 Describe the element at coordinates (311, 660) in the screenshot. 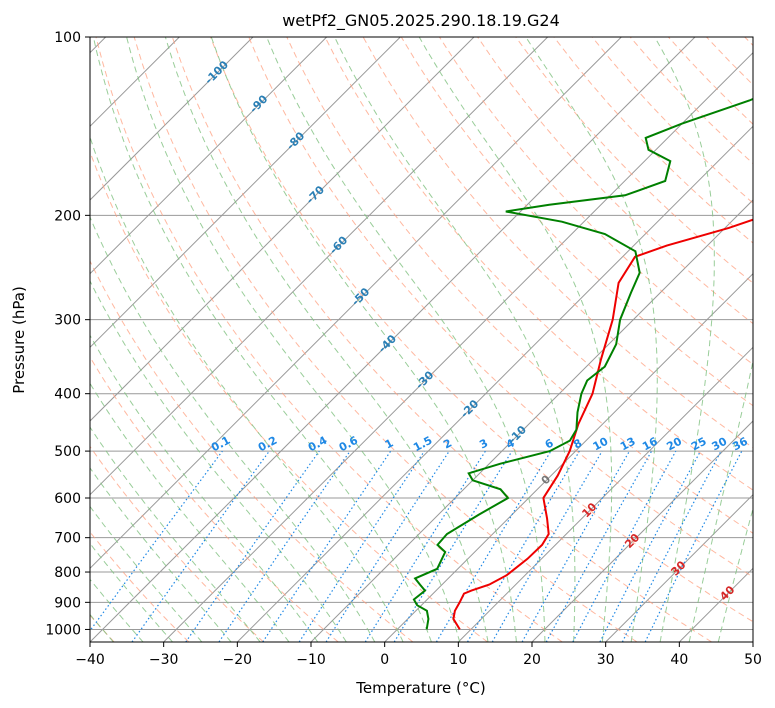

I see `x-tick-label: −10` at that location.